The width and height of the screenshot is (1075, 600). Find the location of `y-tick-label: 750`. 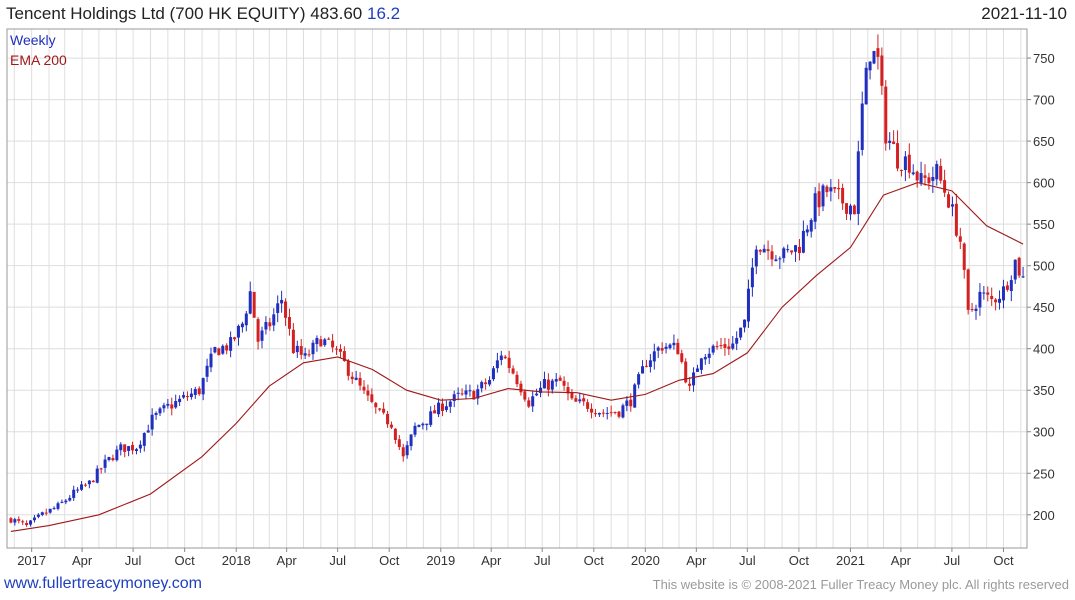

y-tick-label: 750 is located at coordinates (1044, 58).